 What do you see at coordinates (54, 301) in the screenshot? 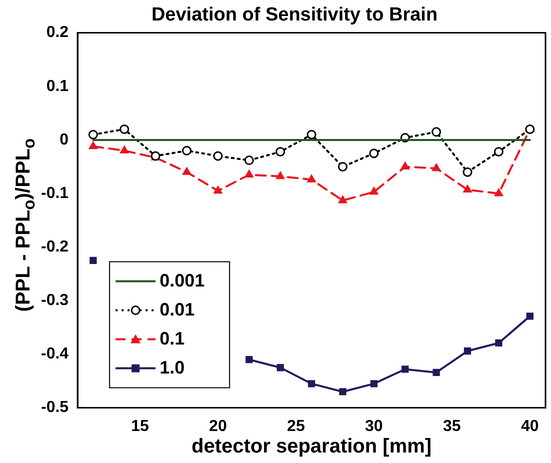
I see `y-tick-label: -0.3` at bounding box center [54, 301].